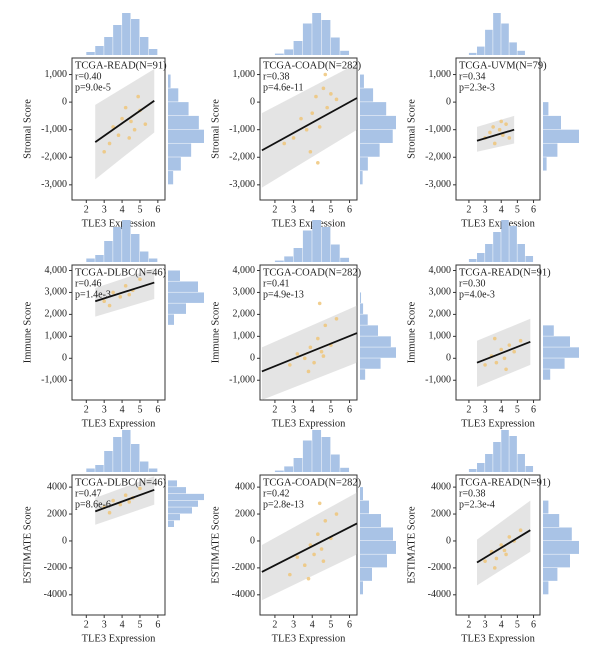  Describe the element at coordinates (93, 504) in the screenshot. I see `stat-annotation: p=8.6e-6` at that location.